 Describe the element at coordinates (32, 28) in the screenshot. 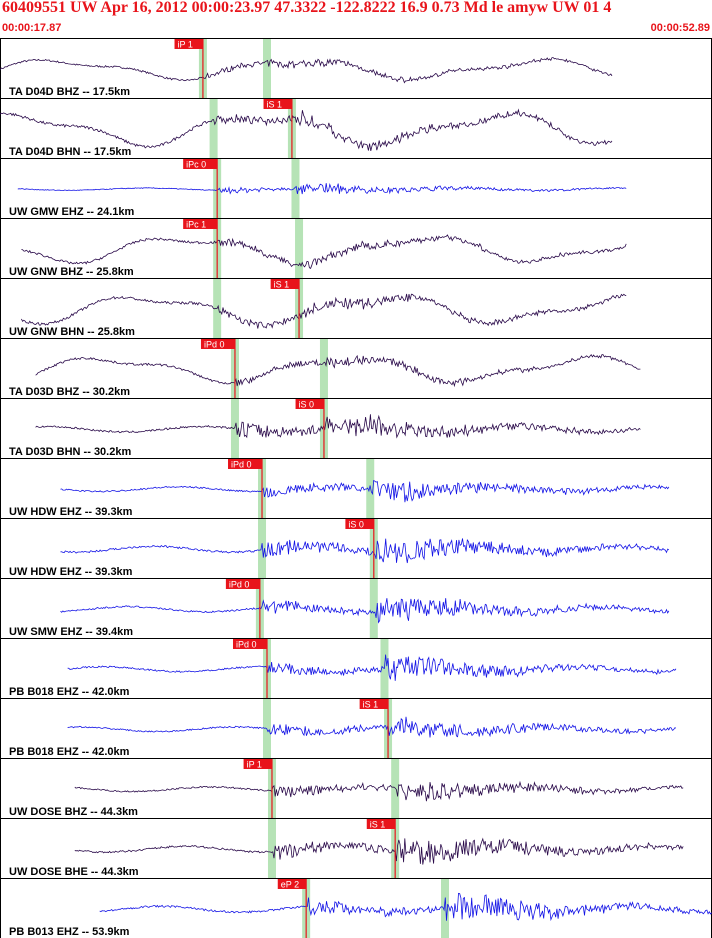

I see `start-time-label: 00:00:17.87` at that location.